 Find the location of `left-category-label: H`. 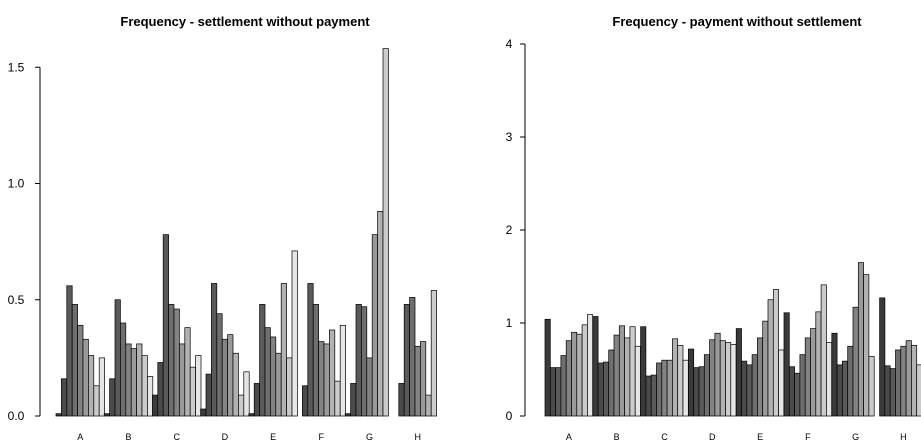

left-category-label: H is located at coordinates (417, 437).